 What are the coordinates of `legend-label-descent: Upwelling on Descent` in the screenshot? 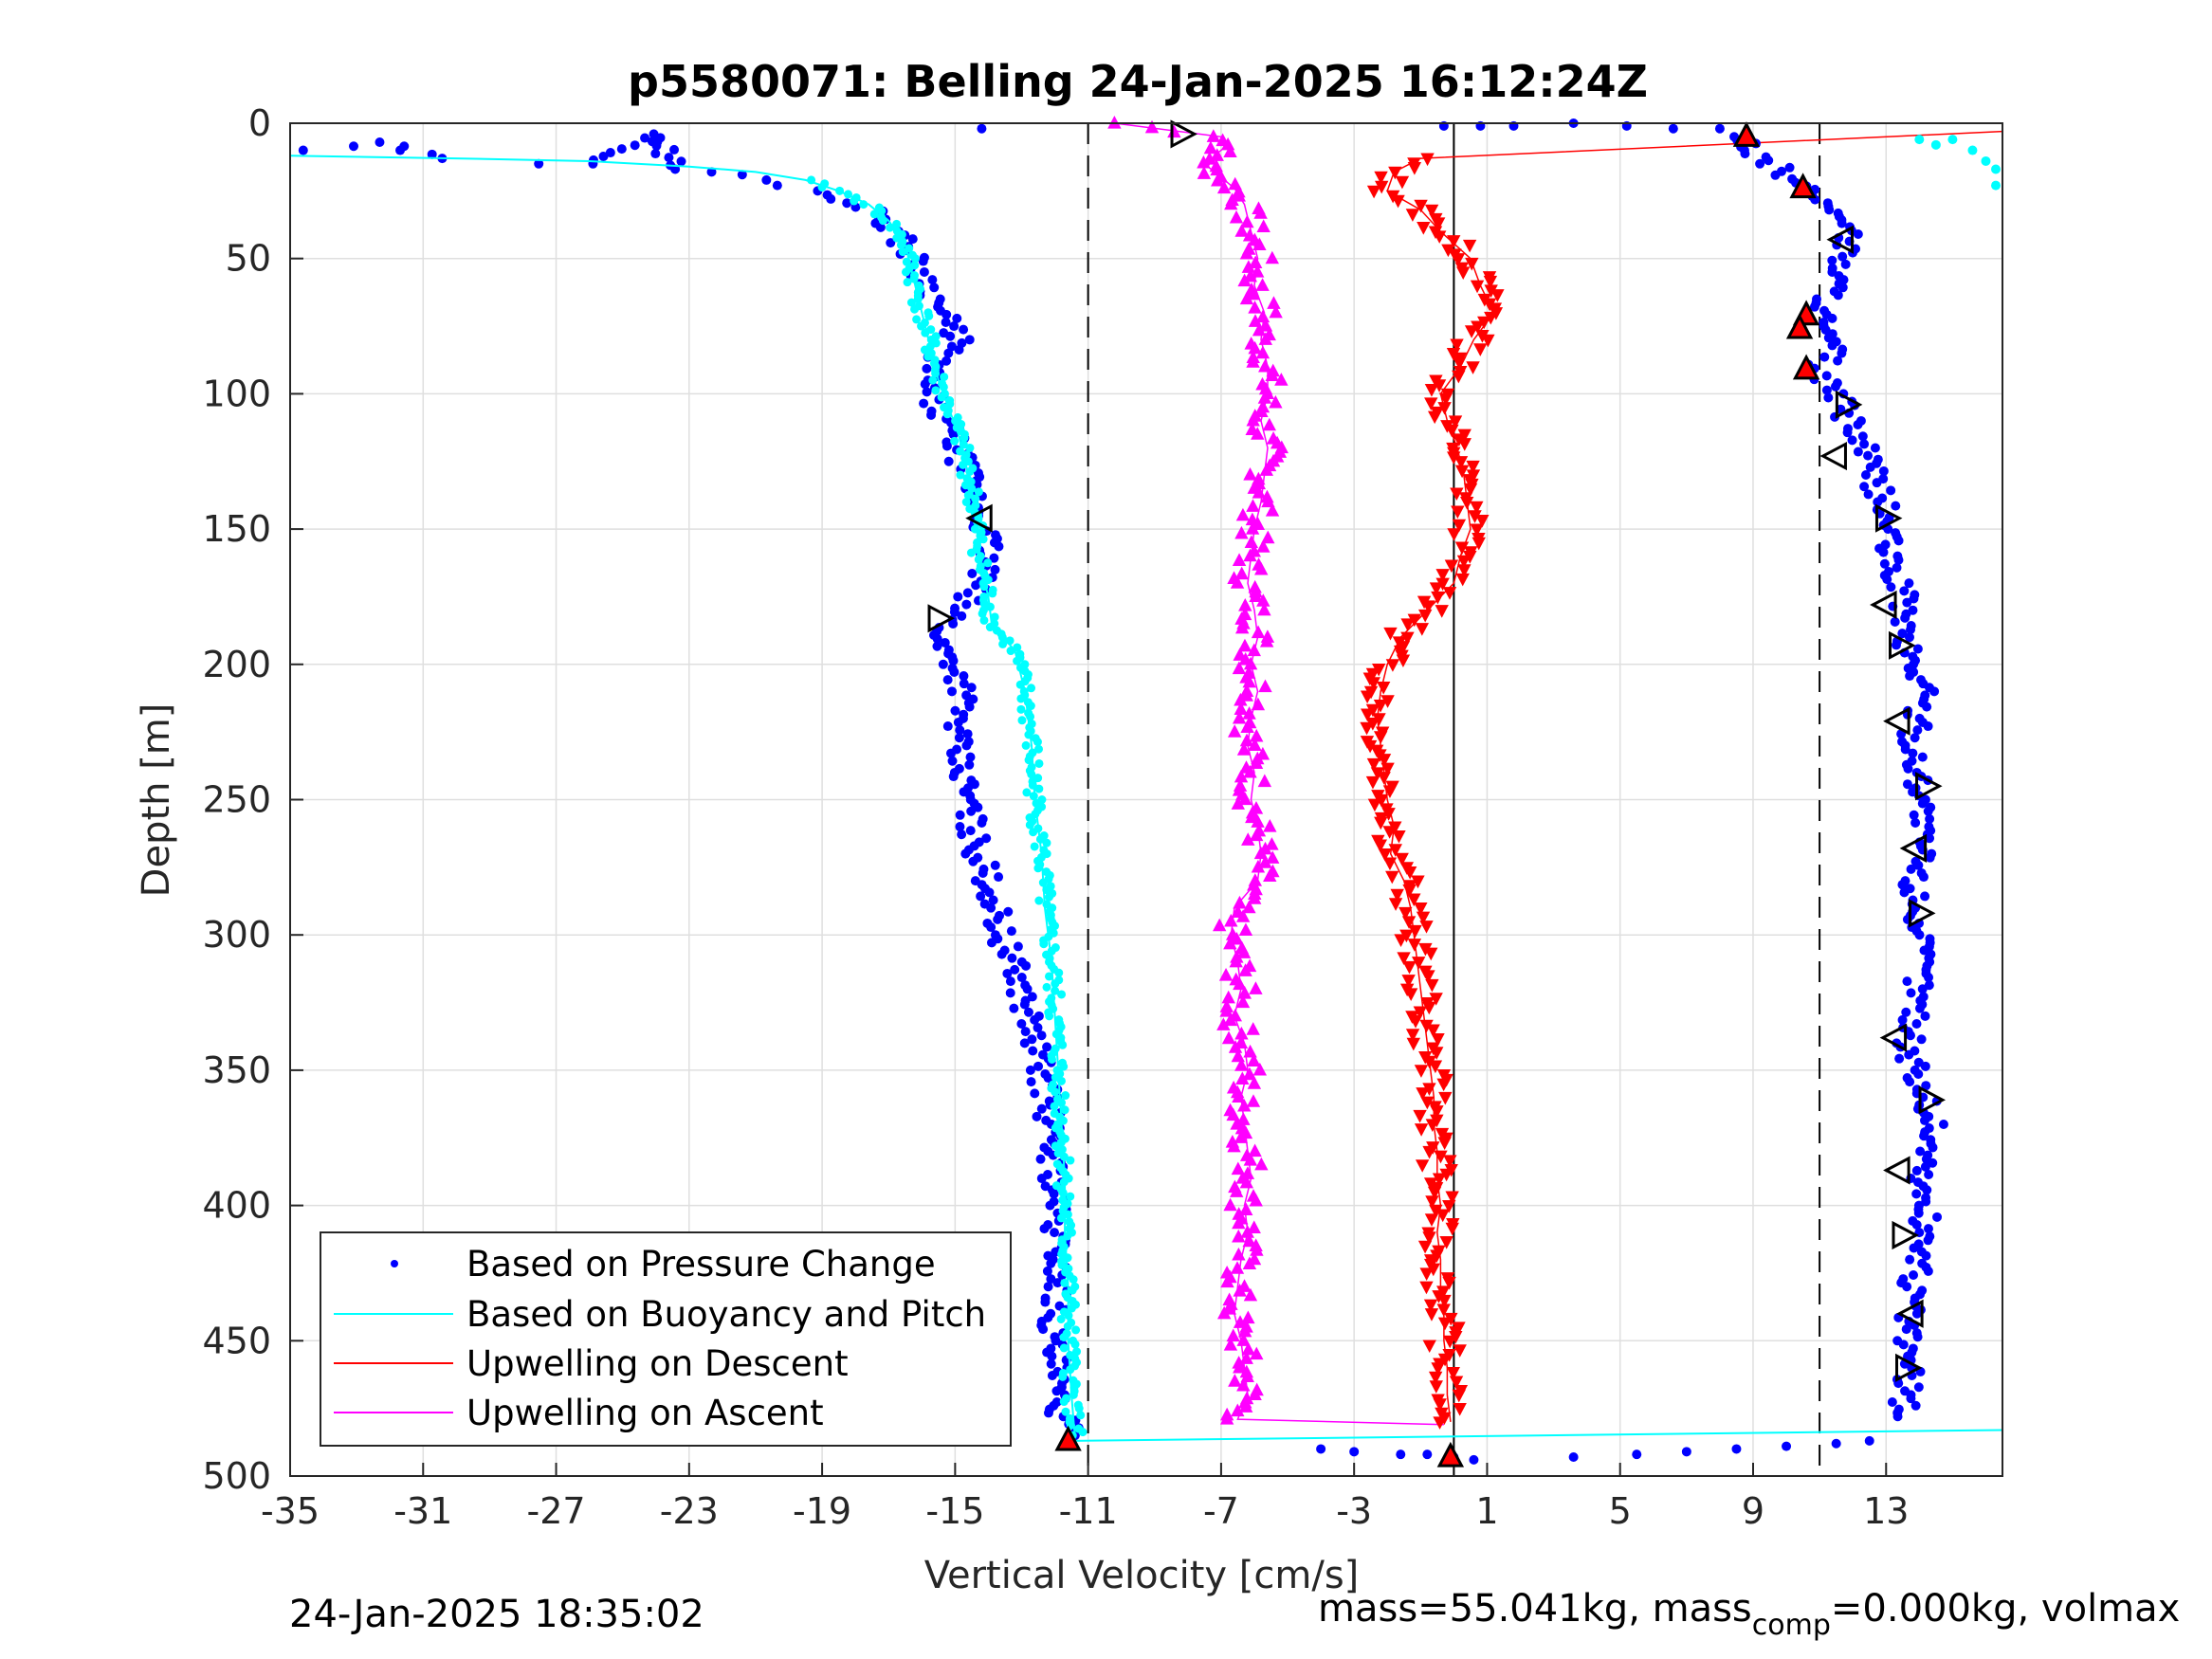 It's located at (657, 1363).